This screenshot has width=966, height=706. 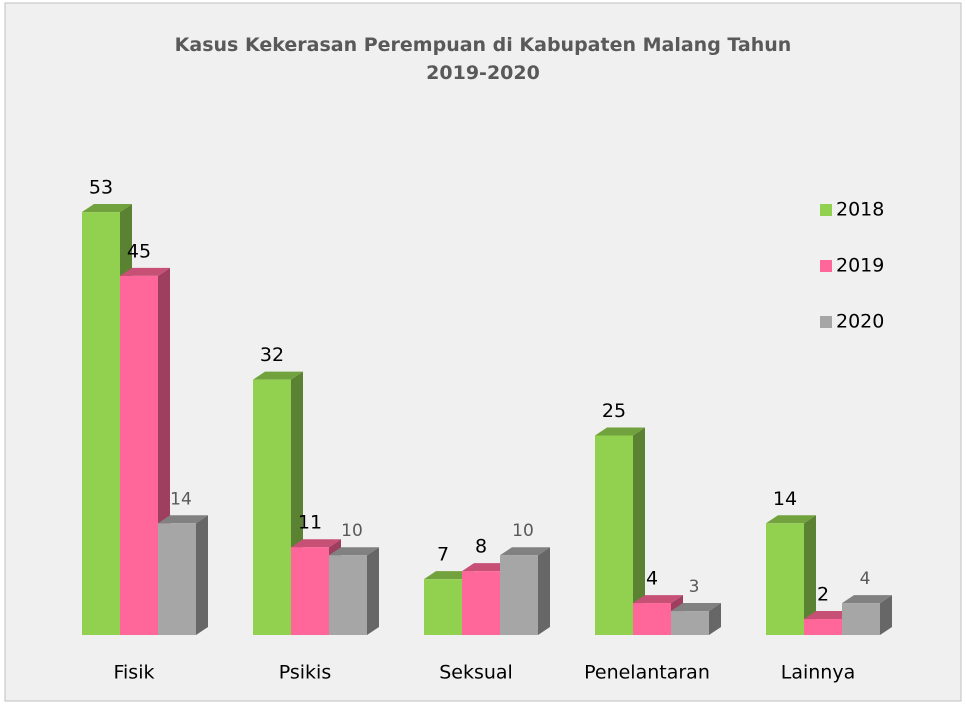 I want to click on data-label: 2, so click(x=823, y=595).